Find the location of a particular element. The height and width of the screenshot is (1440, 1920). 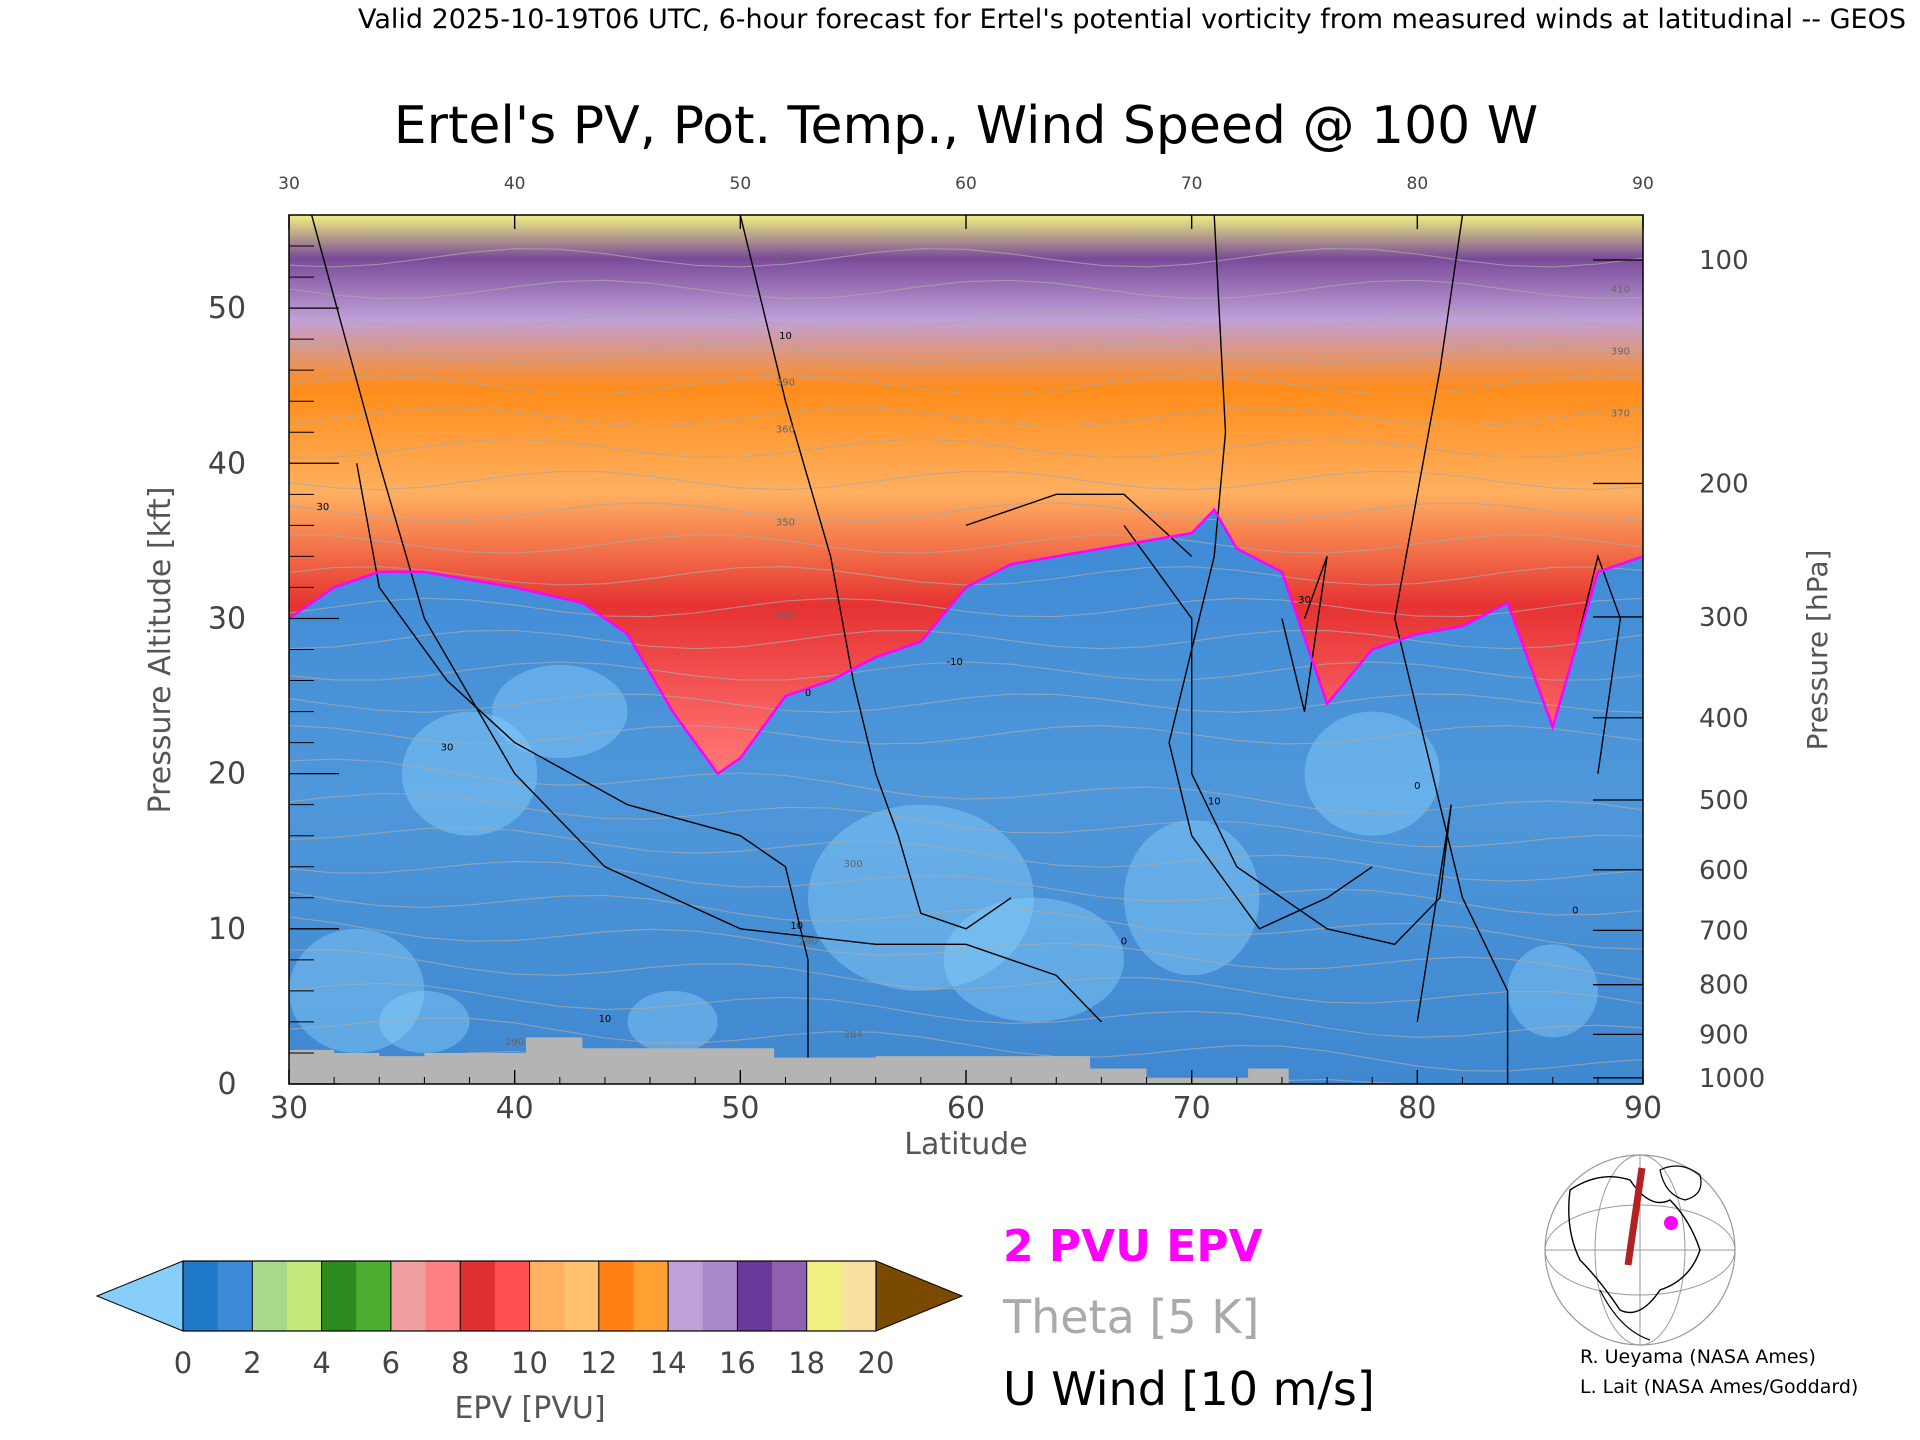

pressure-tick-label: 800 is located at coordinates (1724, 986).